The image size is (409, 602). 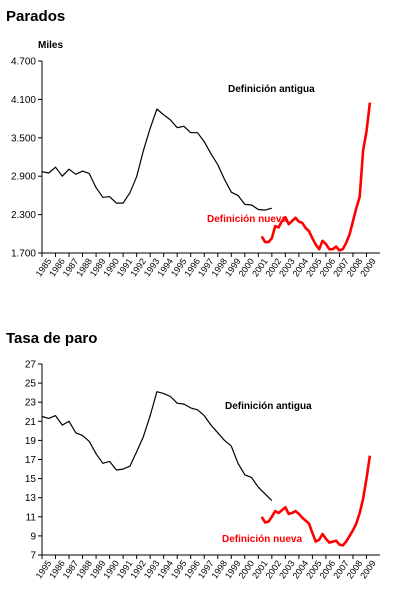 What do you see at coordinates (23, 62) in the screenshot?
I see `y-tick-label: 4.700` at bounding box center [23, 62].